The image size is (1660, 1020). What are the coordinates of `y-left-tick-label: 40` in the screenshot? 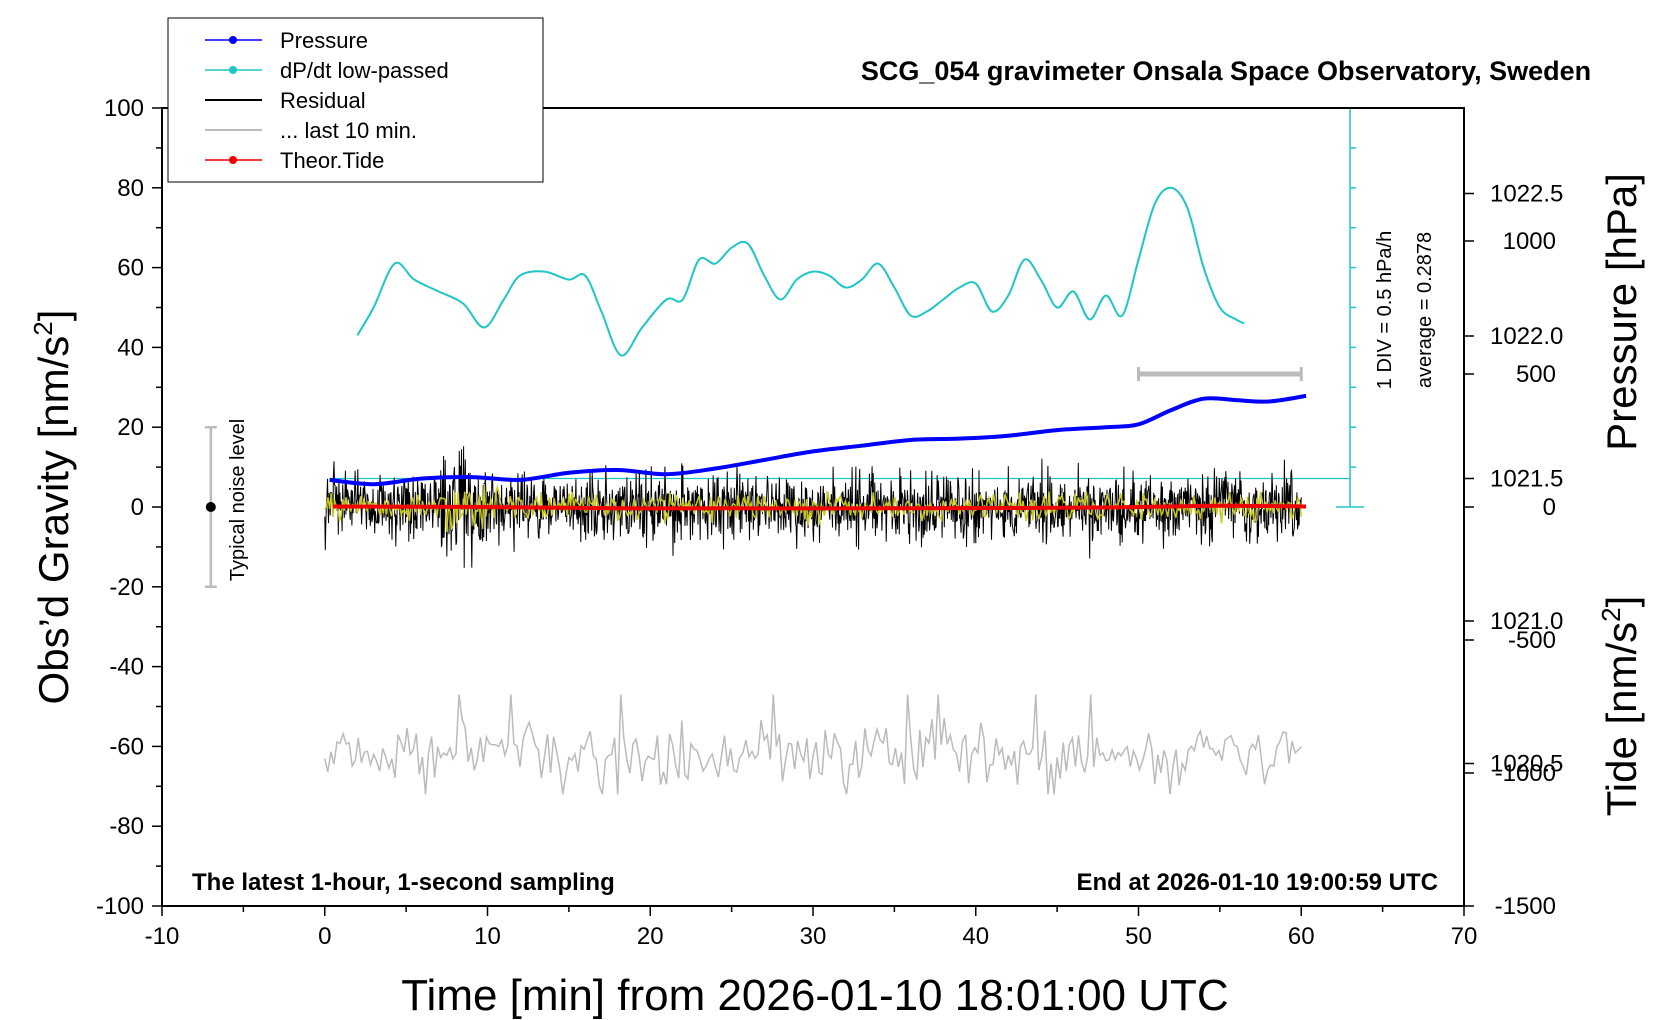 It's located at (130, 347).